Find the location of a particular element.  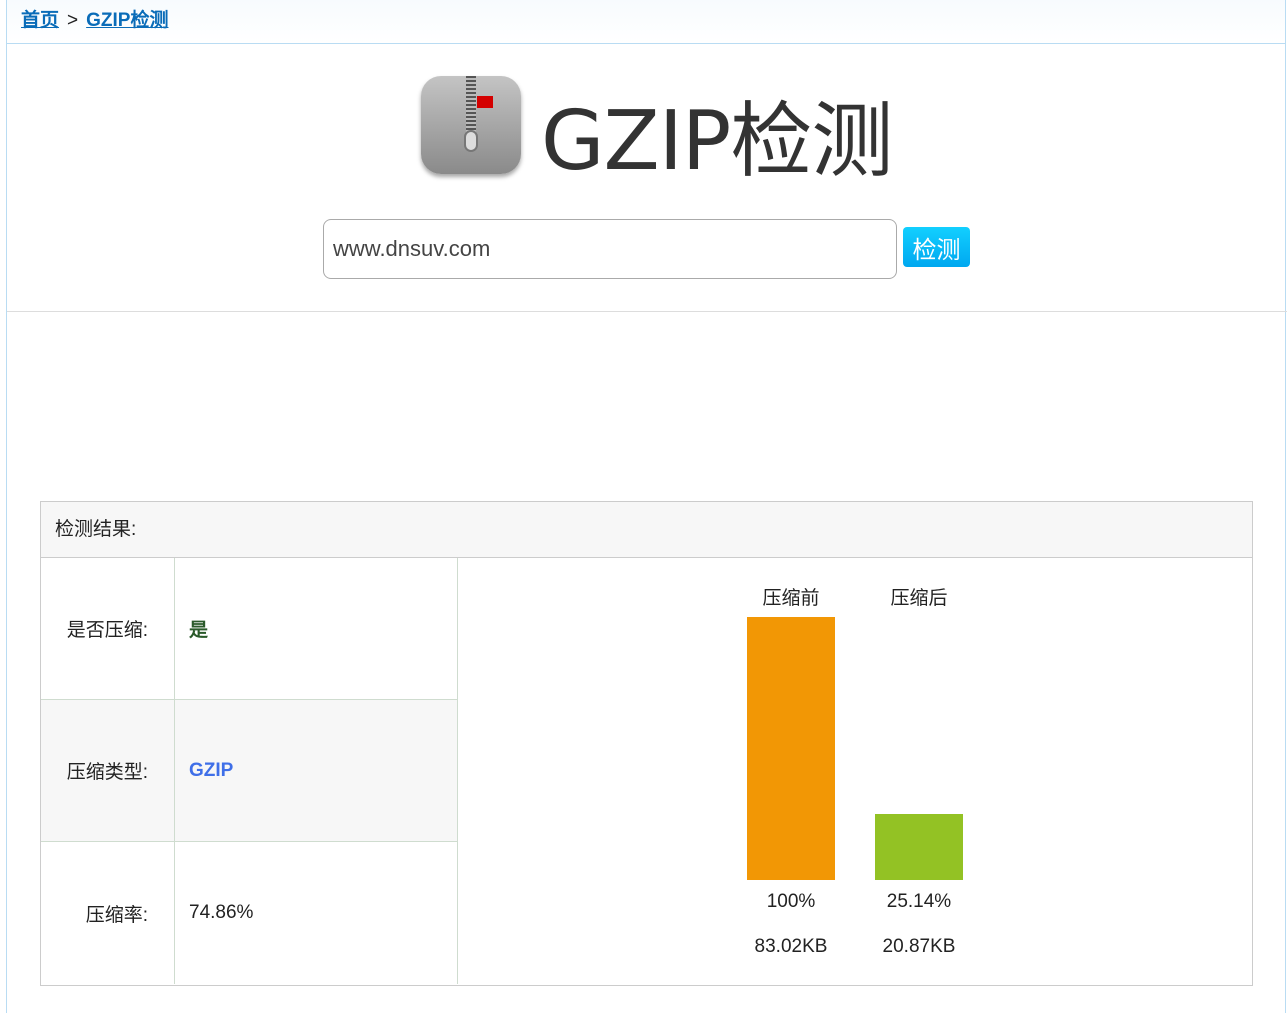

row-label: 压缩率: is located at coordinates (108, 913).